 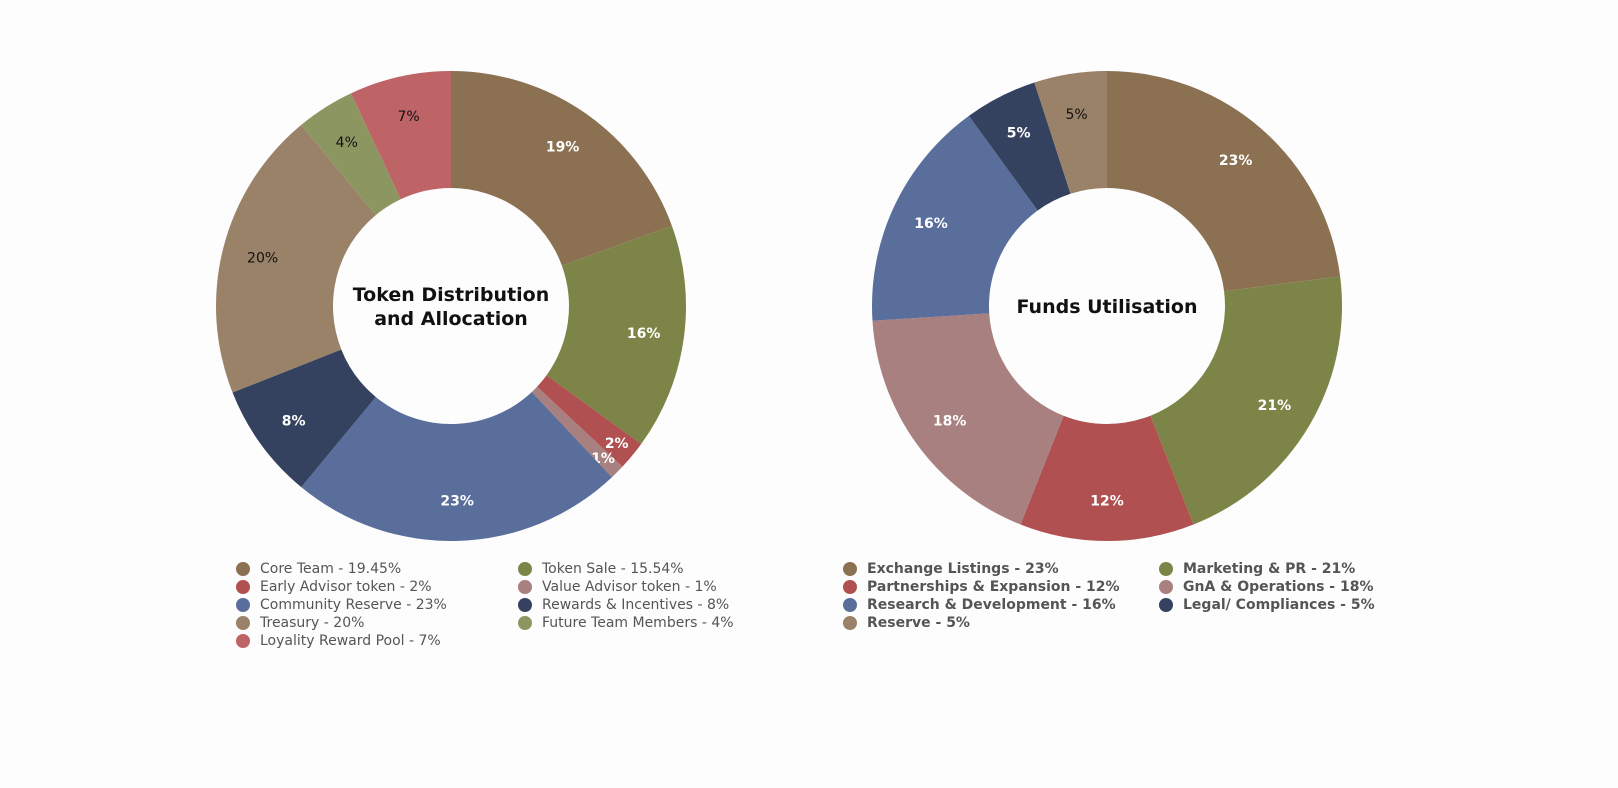 What do you see at coordinates (451, 319) in the screenshot?
I see `chart-title: and Allocation` at bounding box center [451, 319].